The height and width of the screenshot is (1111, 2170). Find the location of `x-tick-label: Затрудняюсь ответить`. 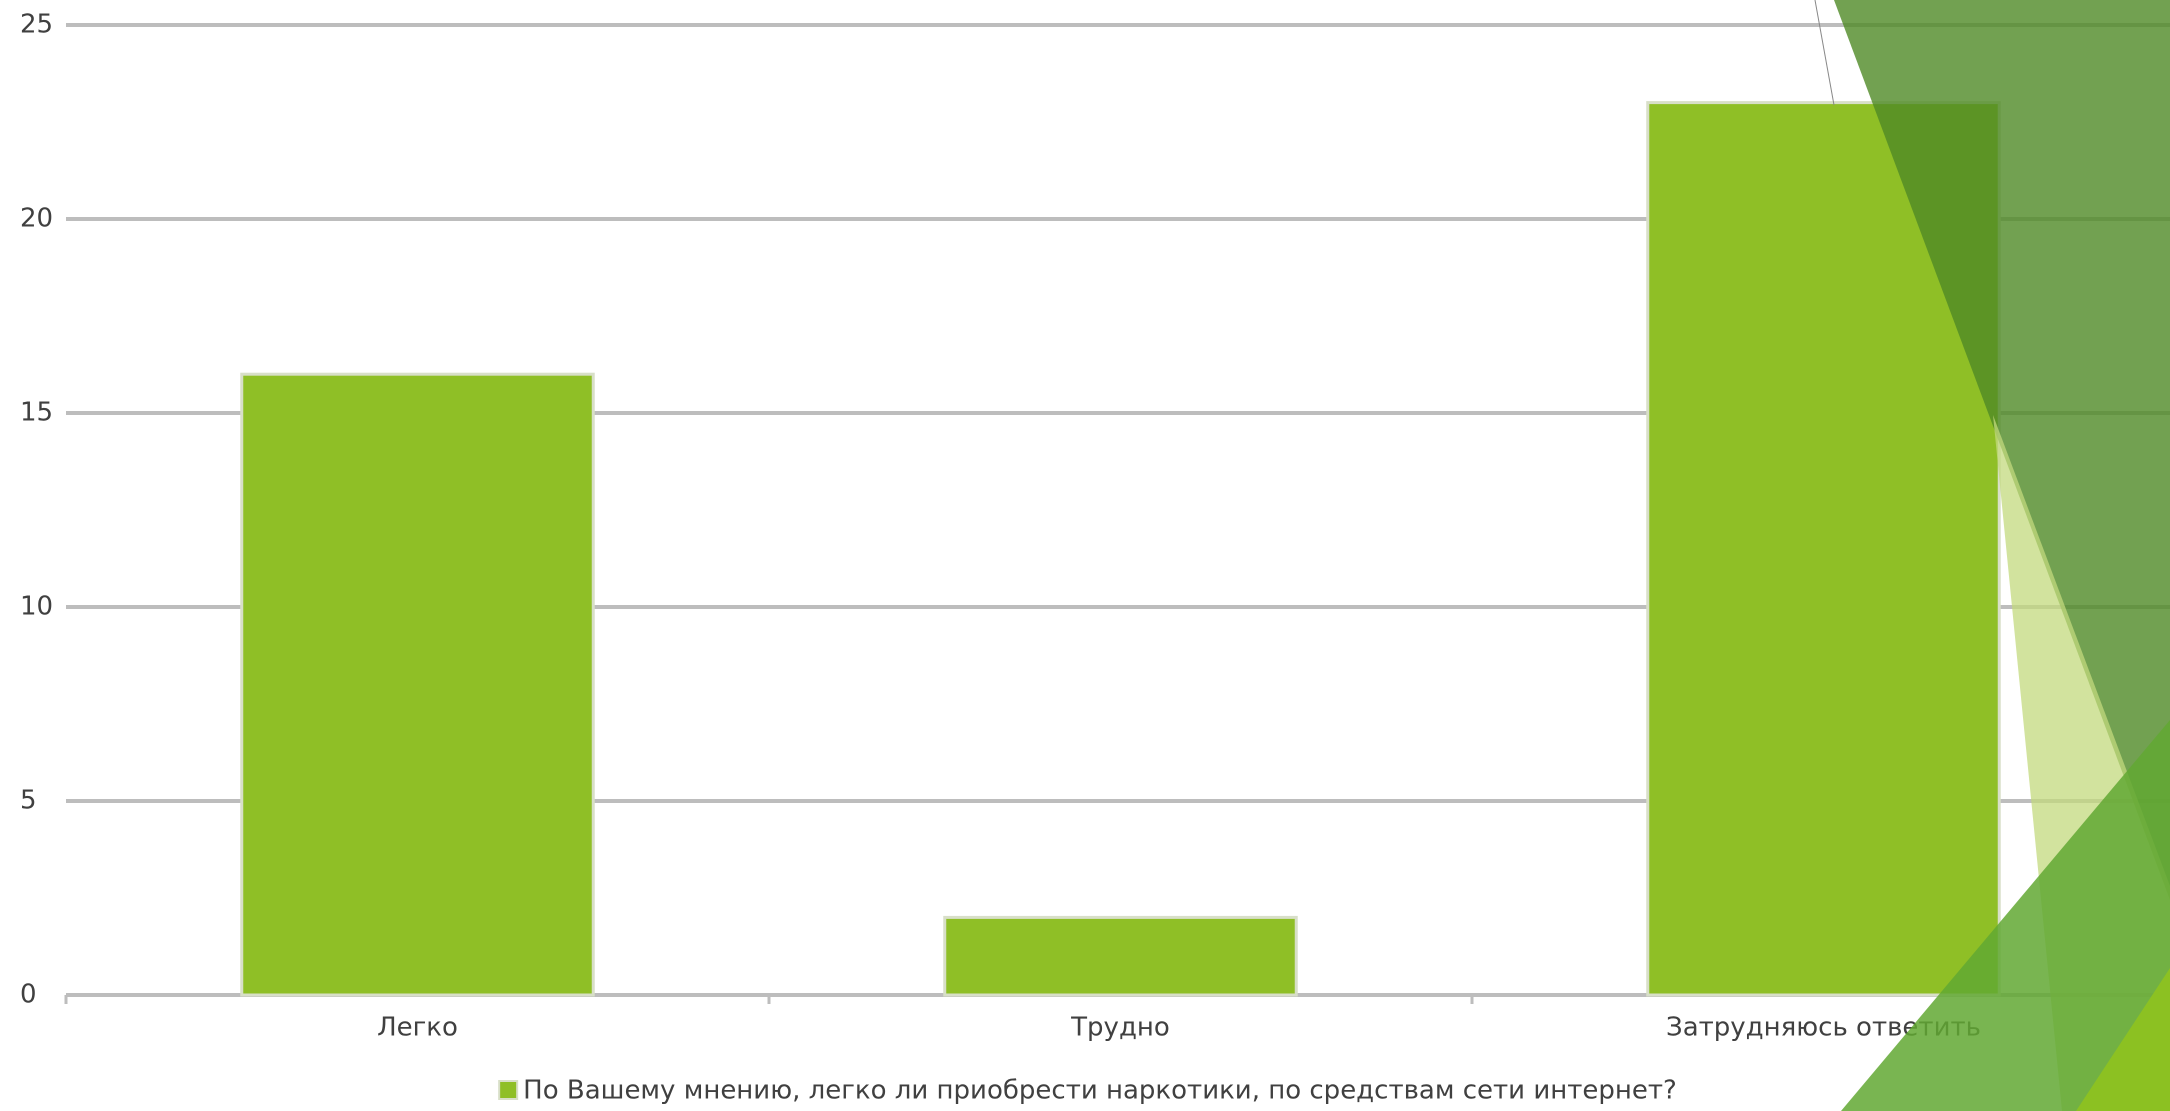

x-tick-label: Затрудняюсь ответить is located at coordinates (1823, 1028).